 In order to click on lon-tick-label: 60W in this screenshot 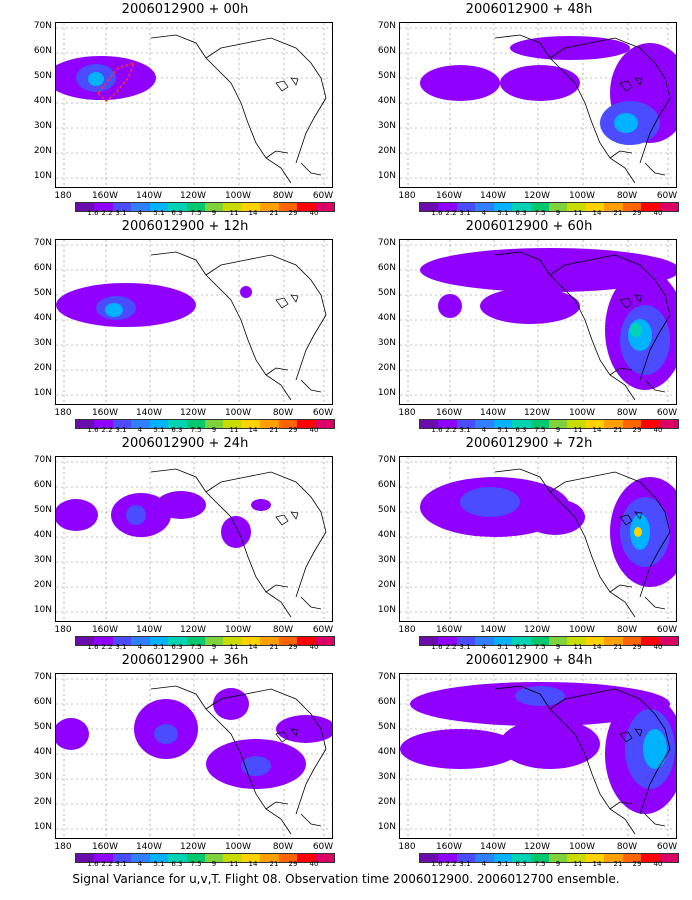, I will do `click(323, 196)`.